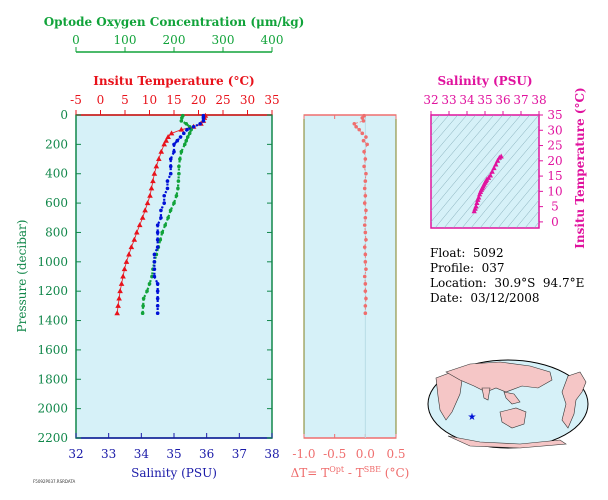  What do you see at coordinates (555, 222) in the screenshot?
I see `ts-temperature-tick-label: 0` at bounding box center [555, 222].